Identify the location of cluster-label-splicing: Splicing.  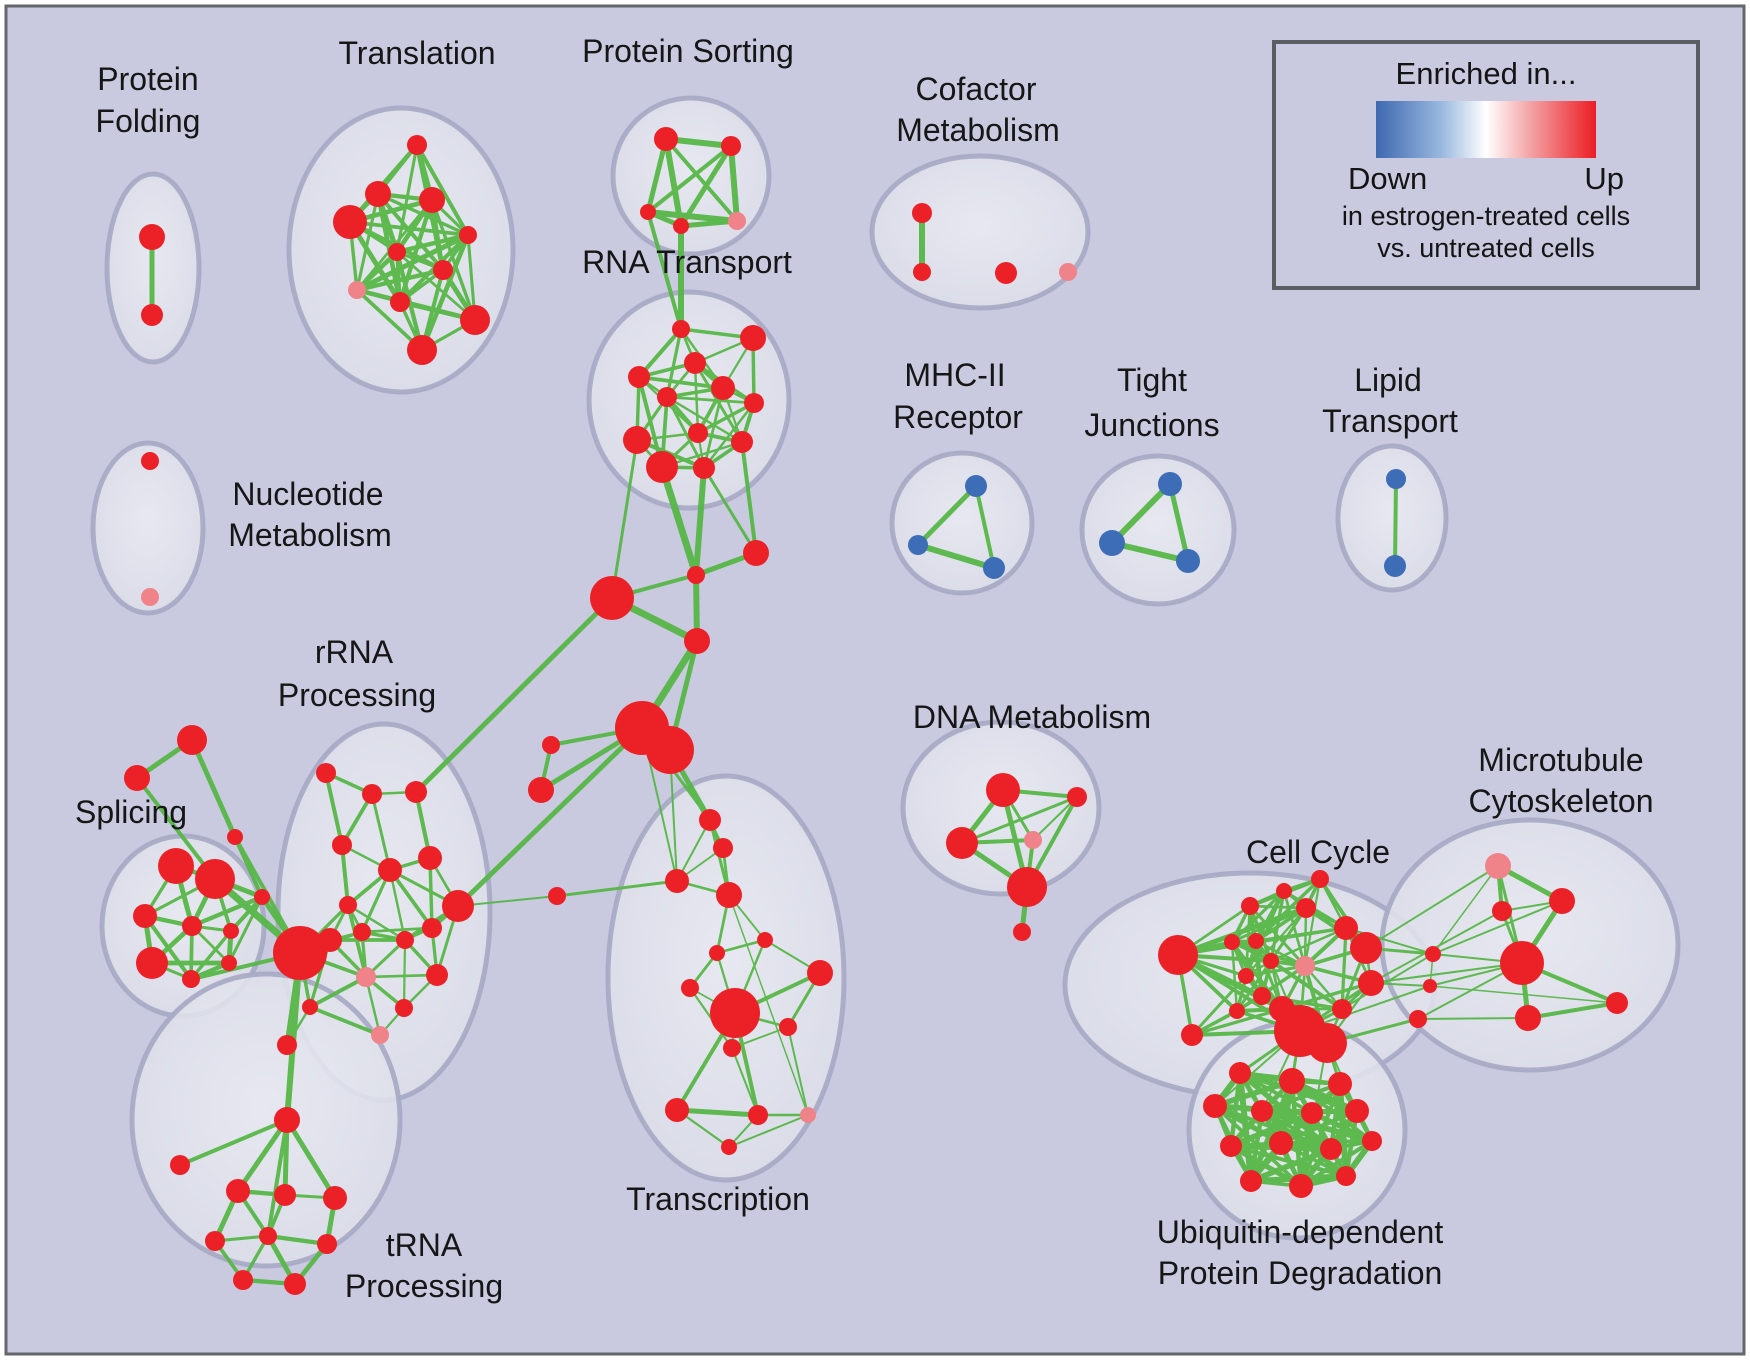
(131, 812).